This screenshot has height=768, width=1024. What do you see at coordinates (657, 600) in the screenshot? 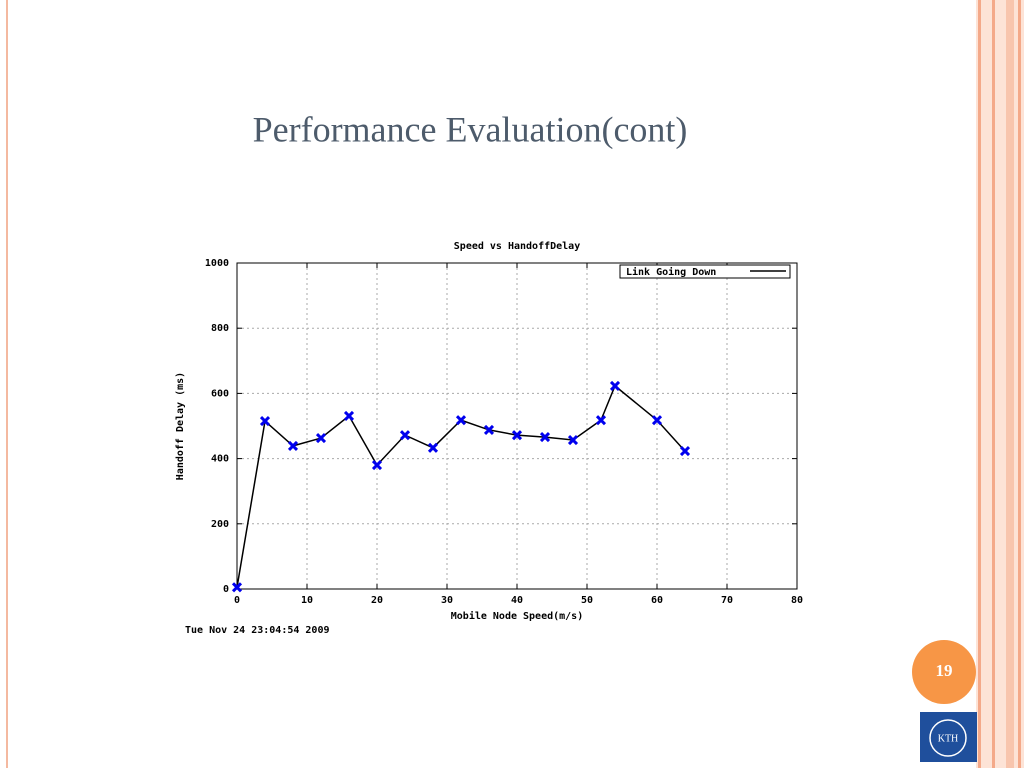
I see `x-tick-label: 60` at bounding box center [657, 600].